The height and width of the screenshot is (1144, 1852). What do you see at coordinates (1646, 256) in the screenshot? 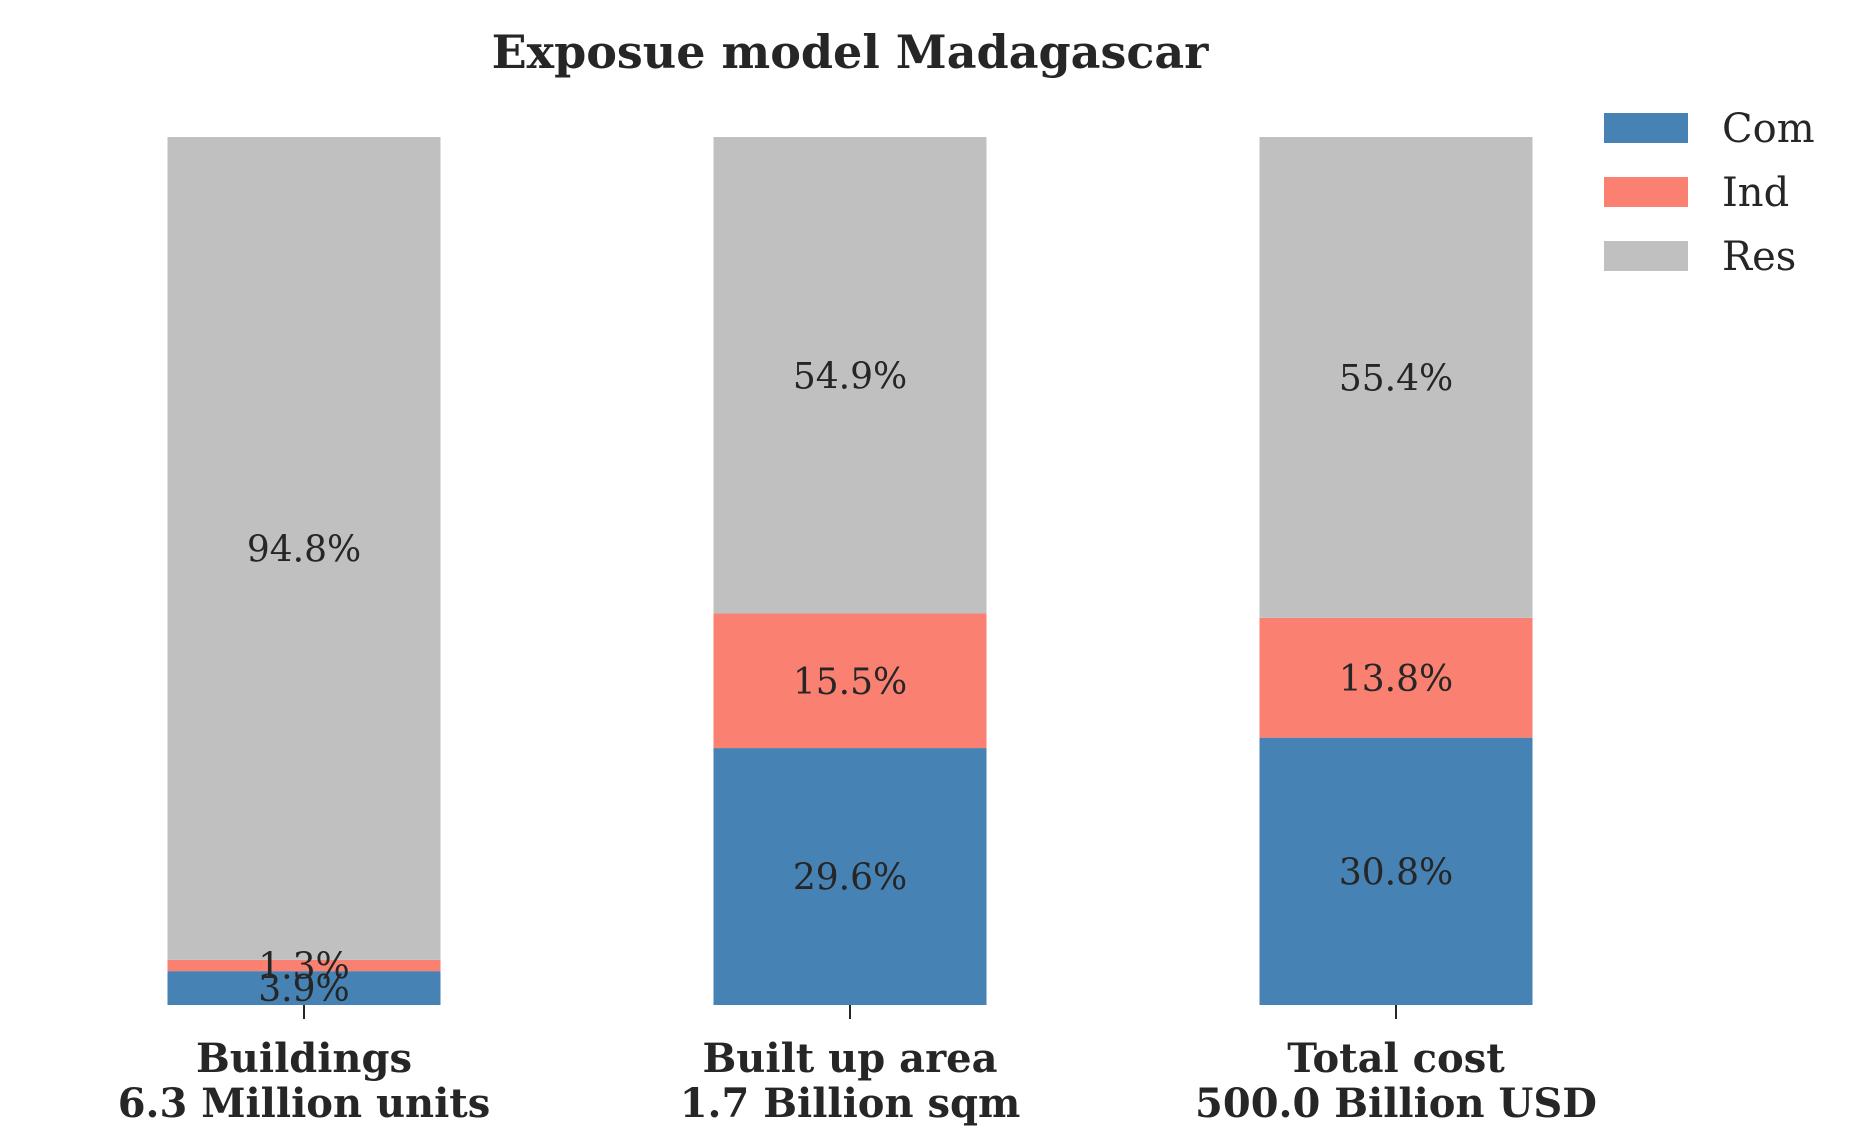
I see `legend-swatch-res` at bounding box center [1646, 256].